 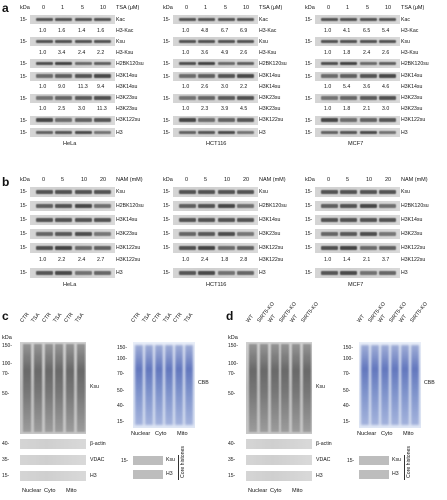 I want to click on quantification-value: 4.6, so click(x=386, y=87).